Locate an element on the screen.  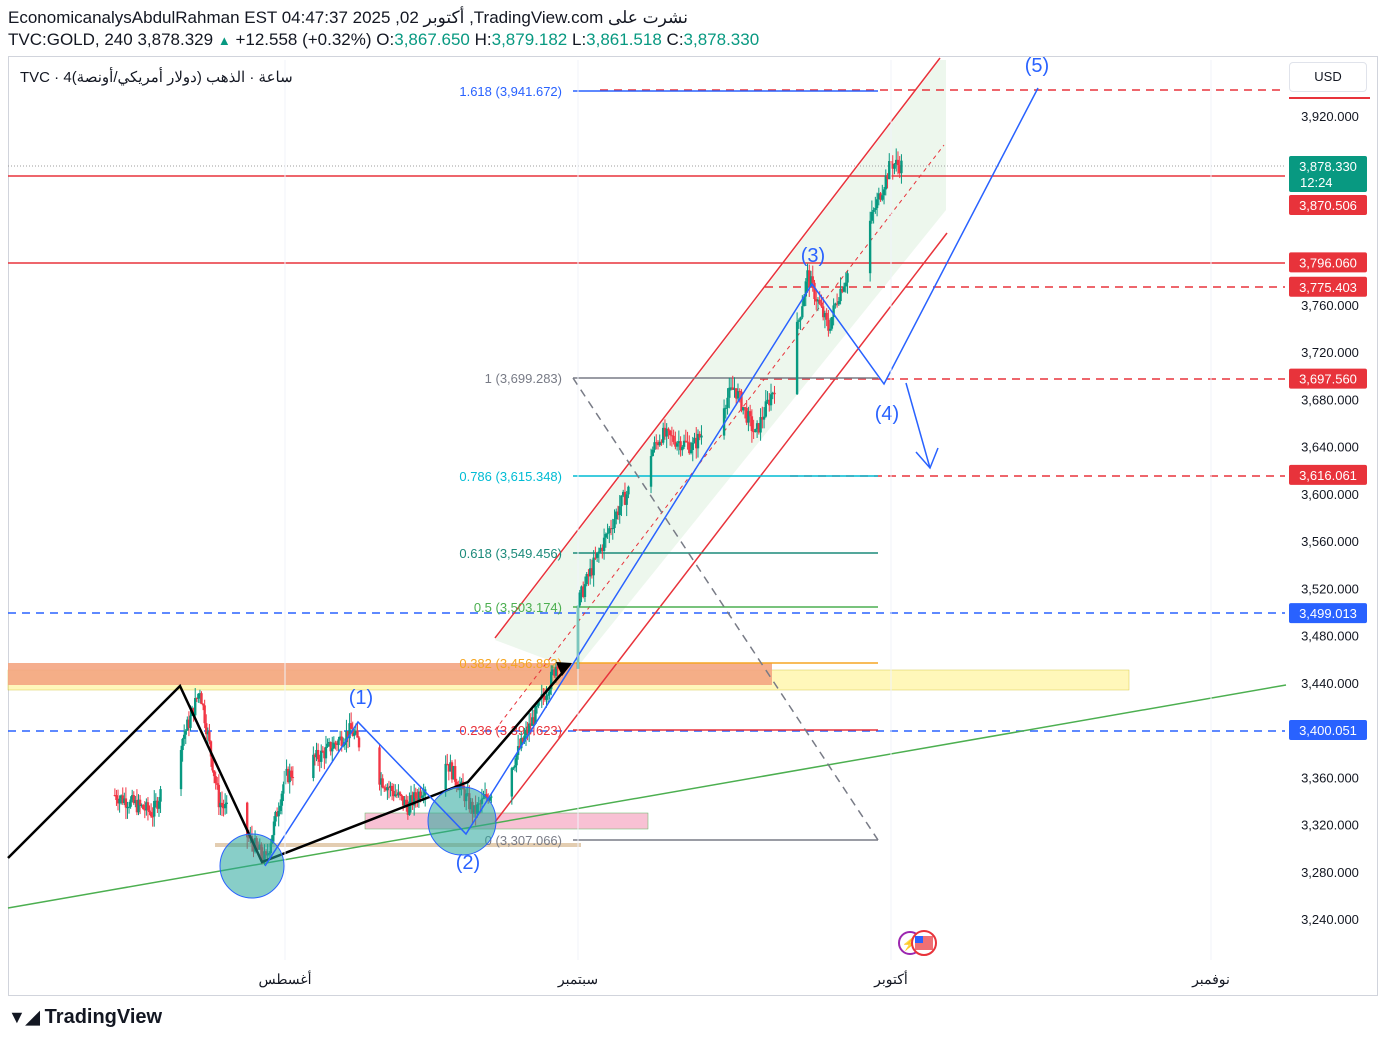
low-label: L: is located at coordinates (579, 39).